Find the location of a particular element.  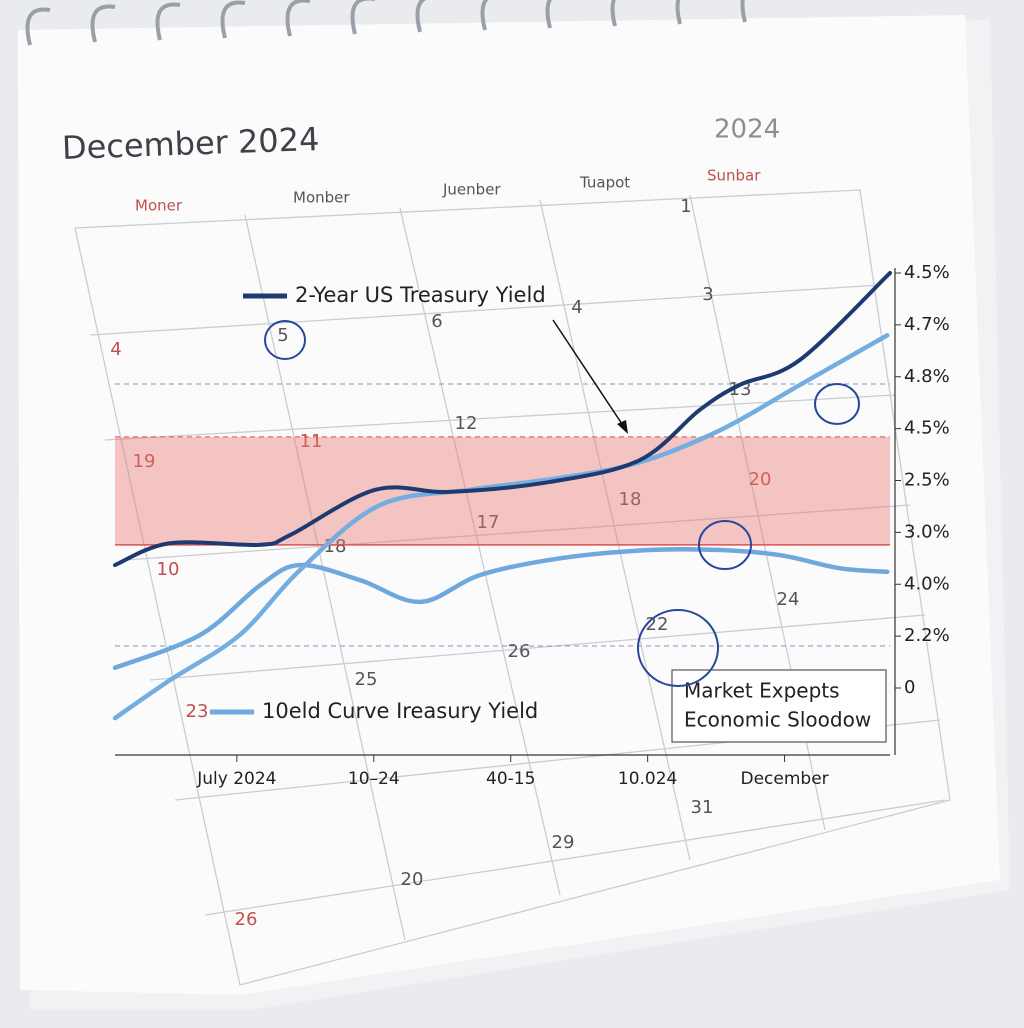

day-number: 10 is located at coordinates (168, 569).